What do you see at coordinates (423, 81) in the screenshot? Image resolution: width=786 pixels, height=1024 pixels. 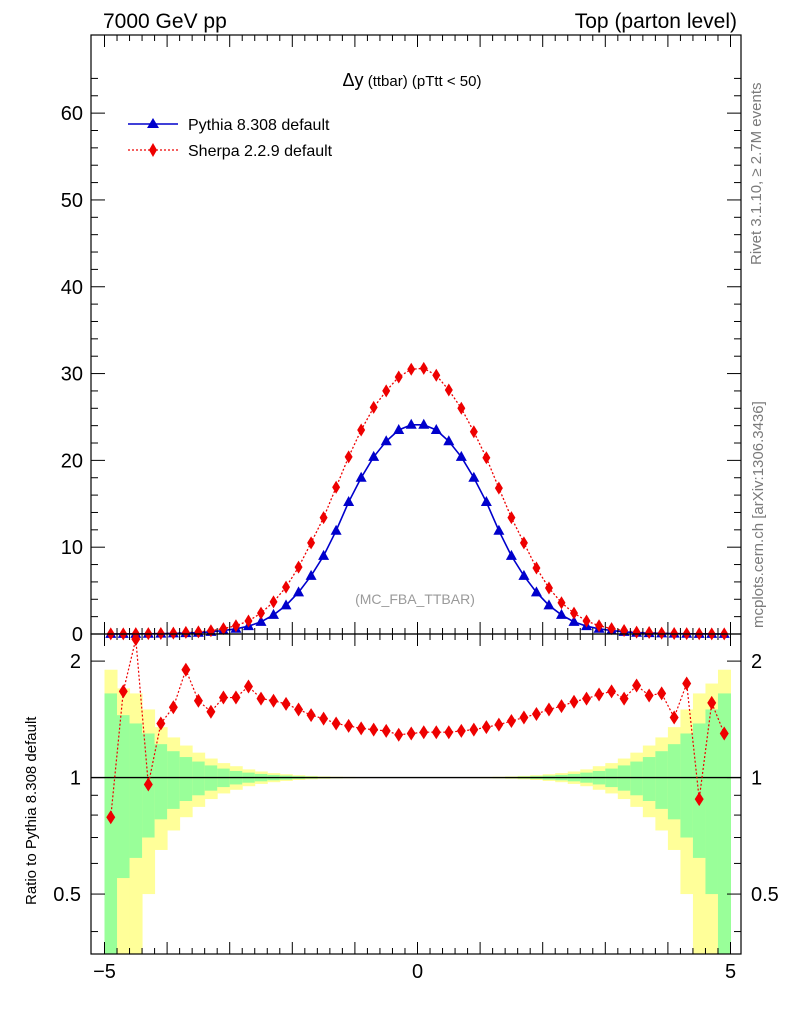 I see `title-subtitle: (ttbar) (pTtt < 50)` at bounding box center [423, 81].